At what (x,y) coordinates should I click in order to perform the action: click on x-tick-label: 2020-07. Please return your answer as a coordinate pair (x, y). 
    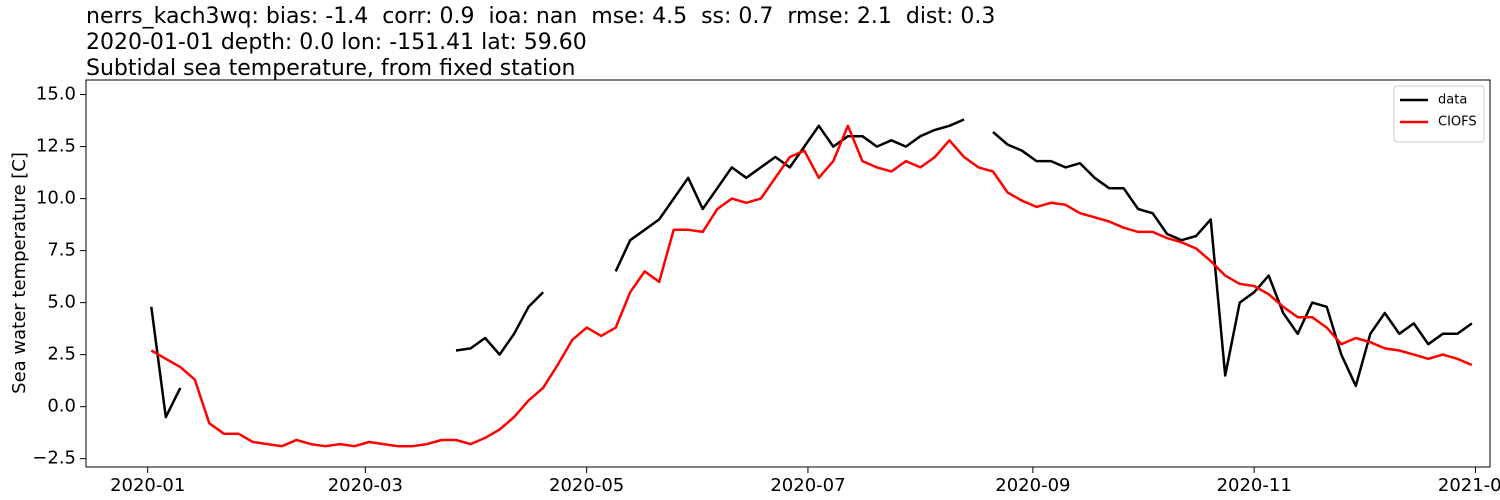
    Looking at the image, I should click on (807, 485).